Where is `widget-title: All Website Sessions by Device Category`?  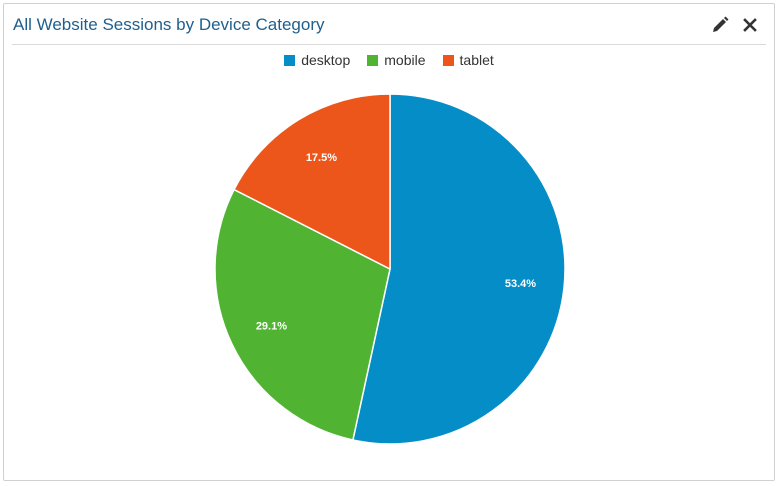 widget-title: All Website Sessions by Device Category is located at coordinates (169, 24).